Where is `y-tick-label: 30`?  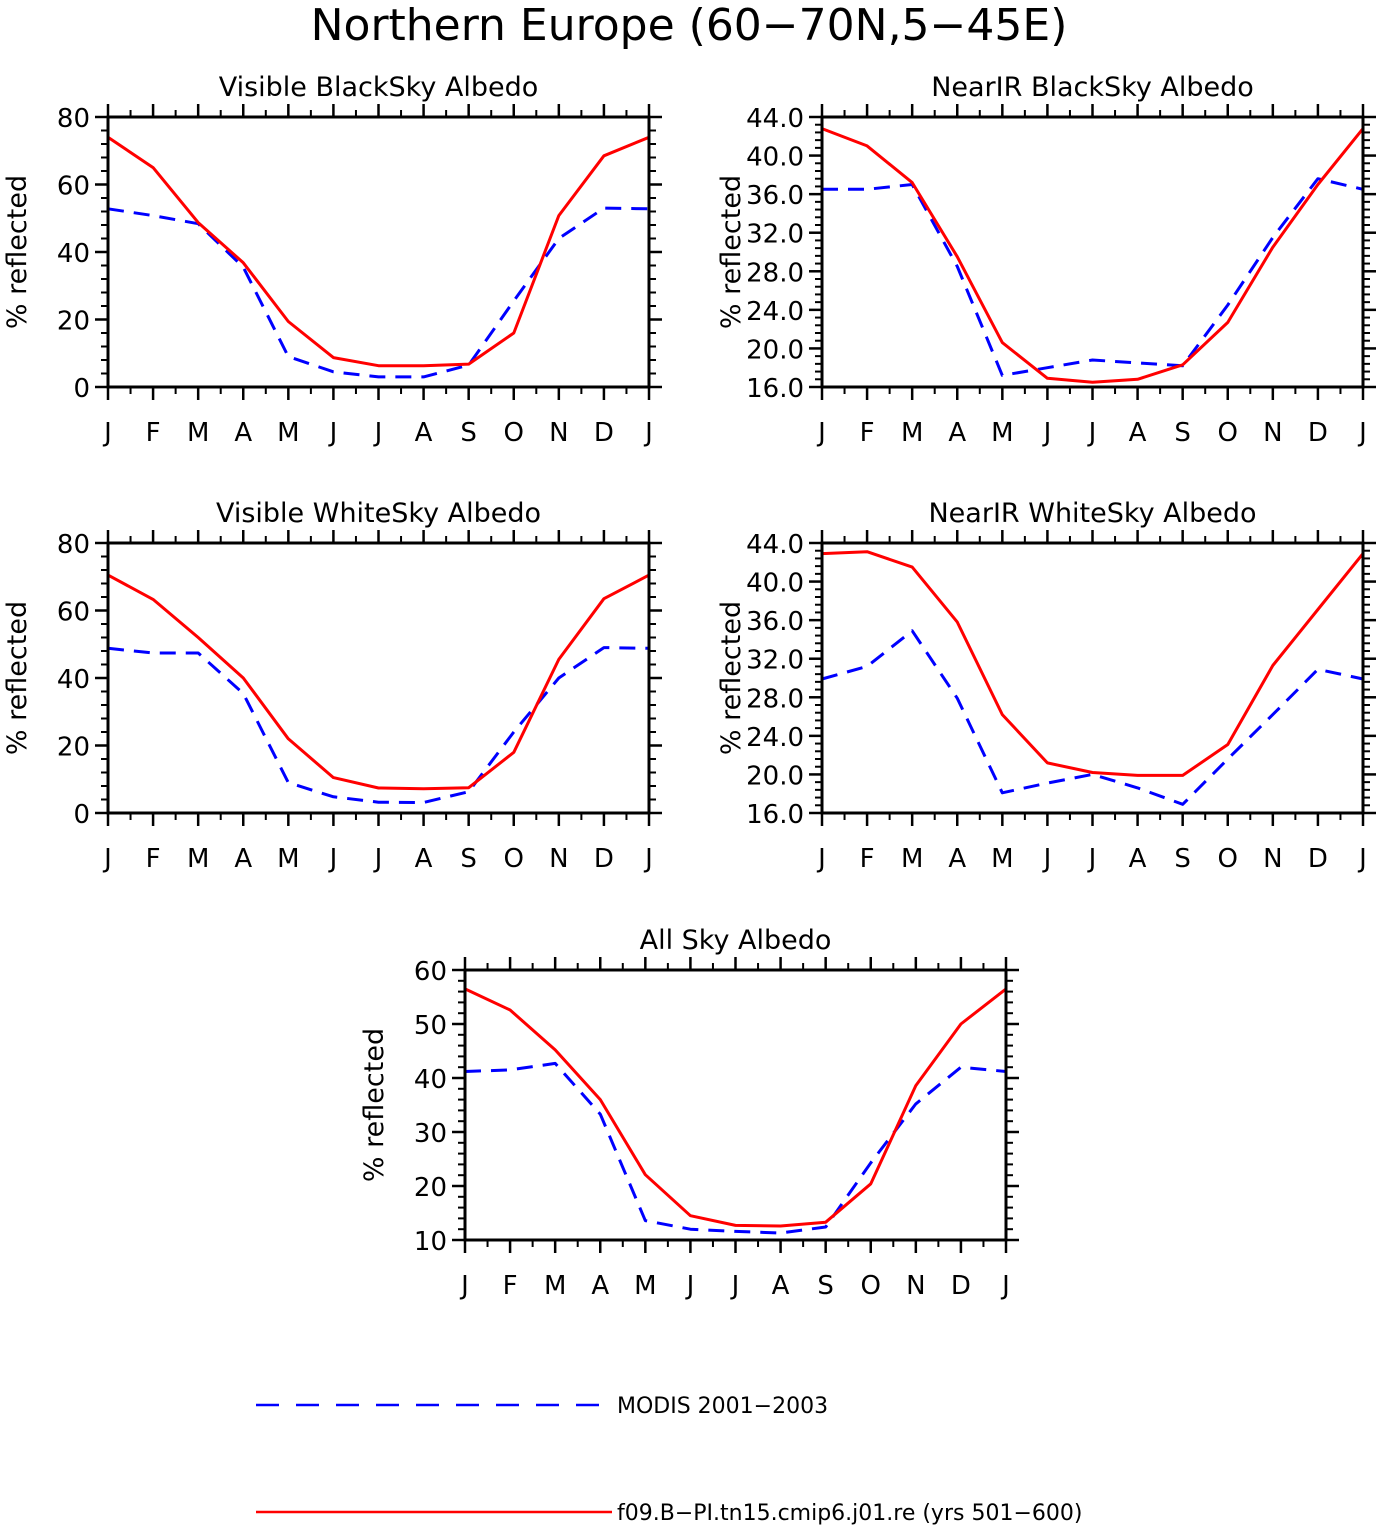
y-tick-label: 30 is located at coordinates (430, 1134).